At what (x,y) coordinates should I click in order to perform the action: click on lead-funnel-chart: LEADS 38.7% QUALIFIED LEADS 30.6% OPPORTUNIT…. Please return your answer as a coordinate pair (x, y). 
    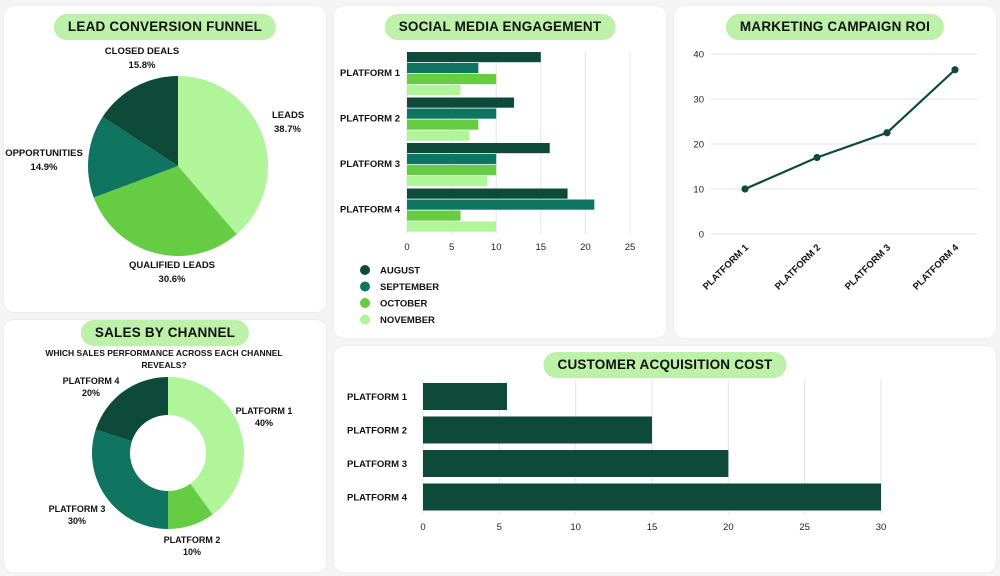
    Looking at the image, I should click on (154, 165).